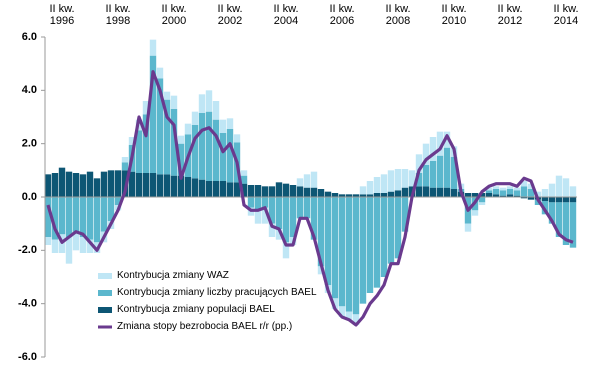  I want to click on y-tick-label: -2.0, so click(27, 250).